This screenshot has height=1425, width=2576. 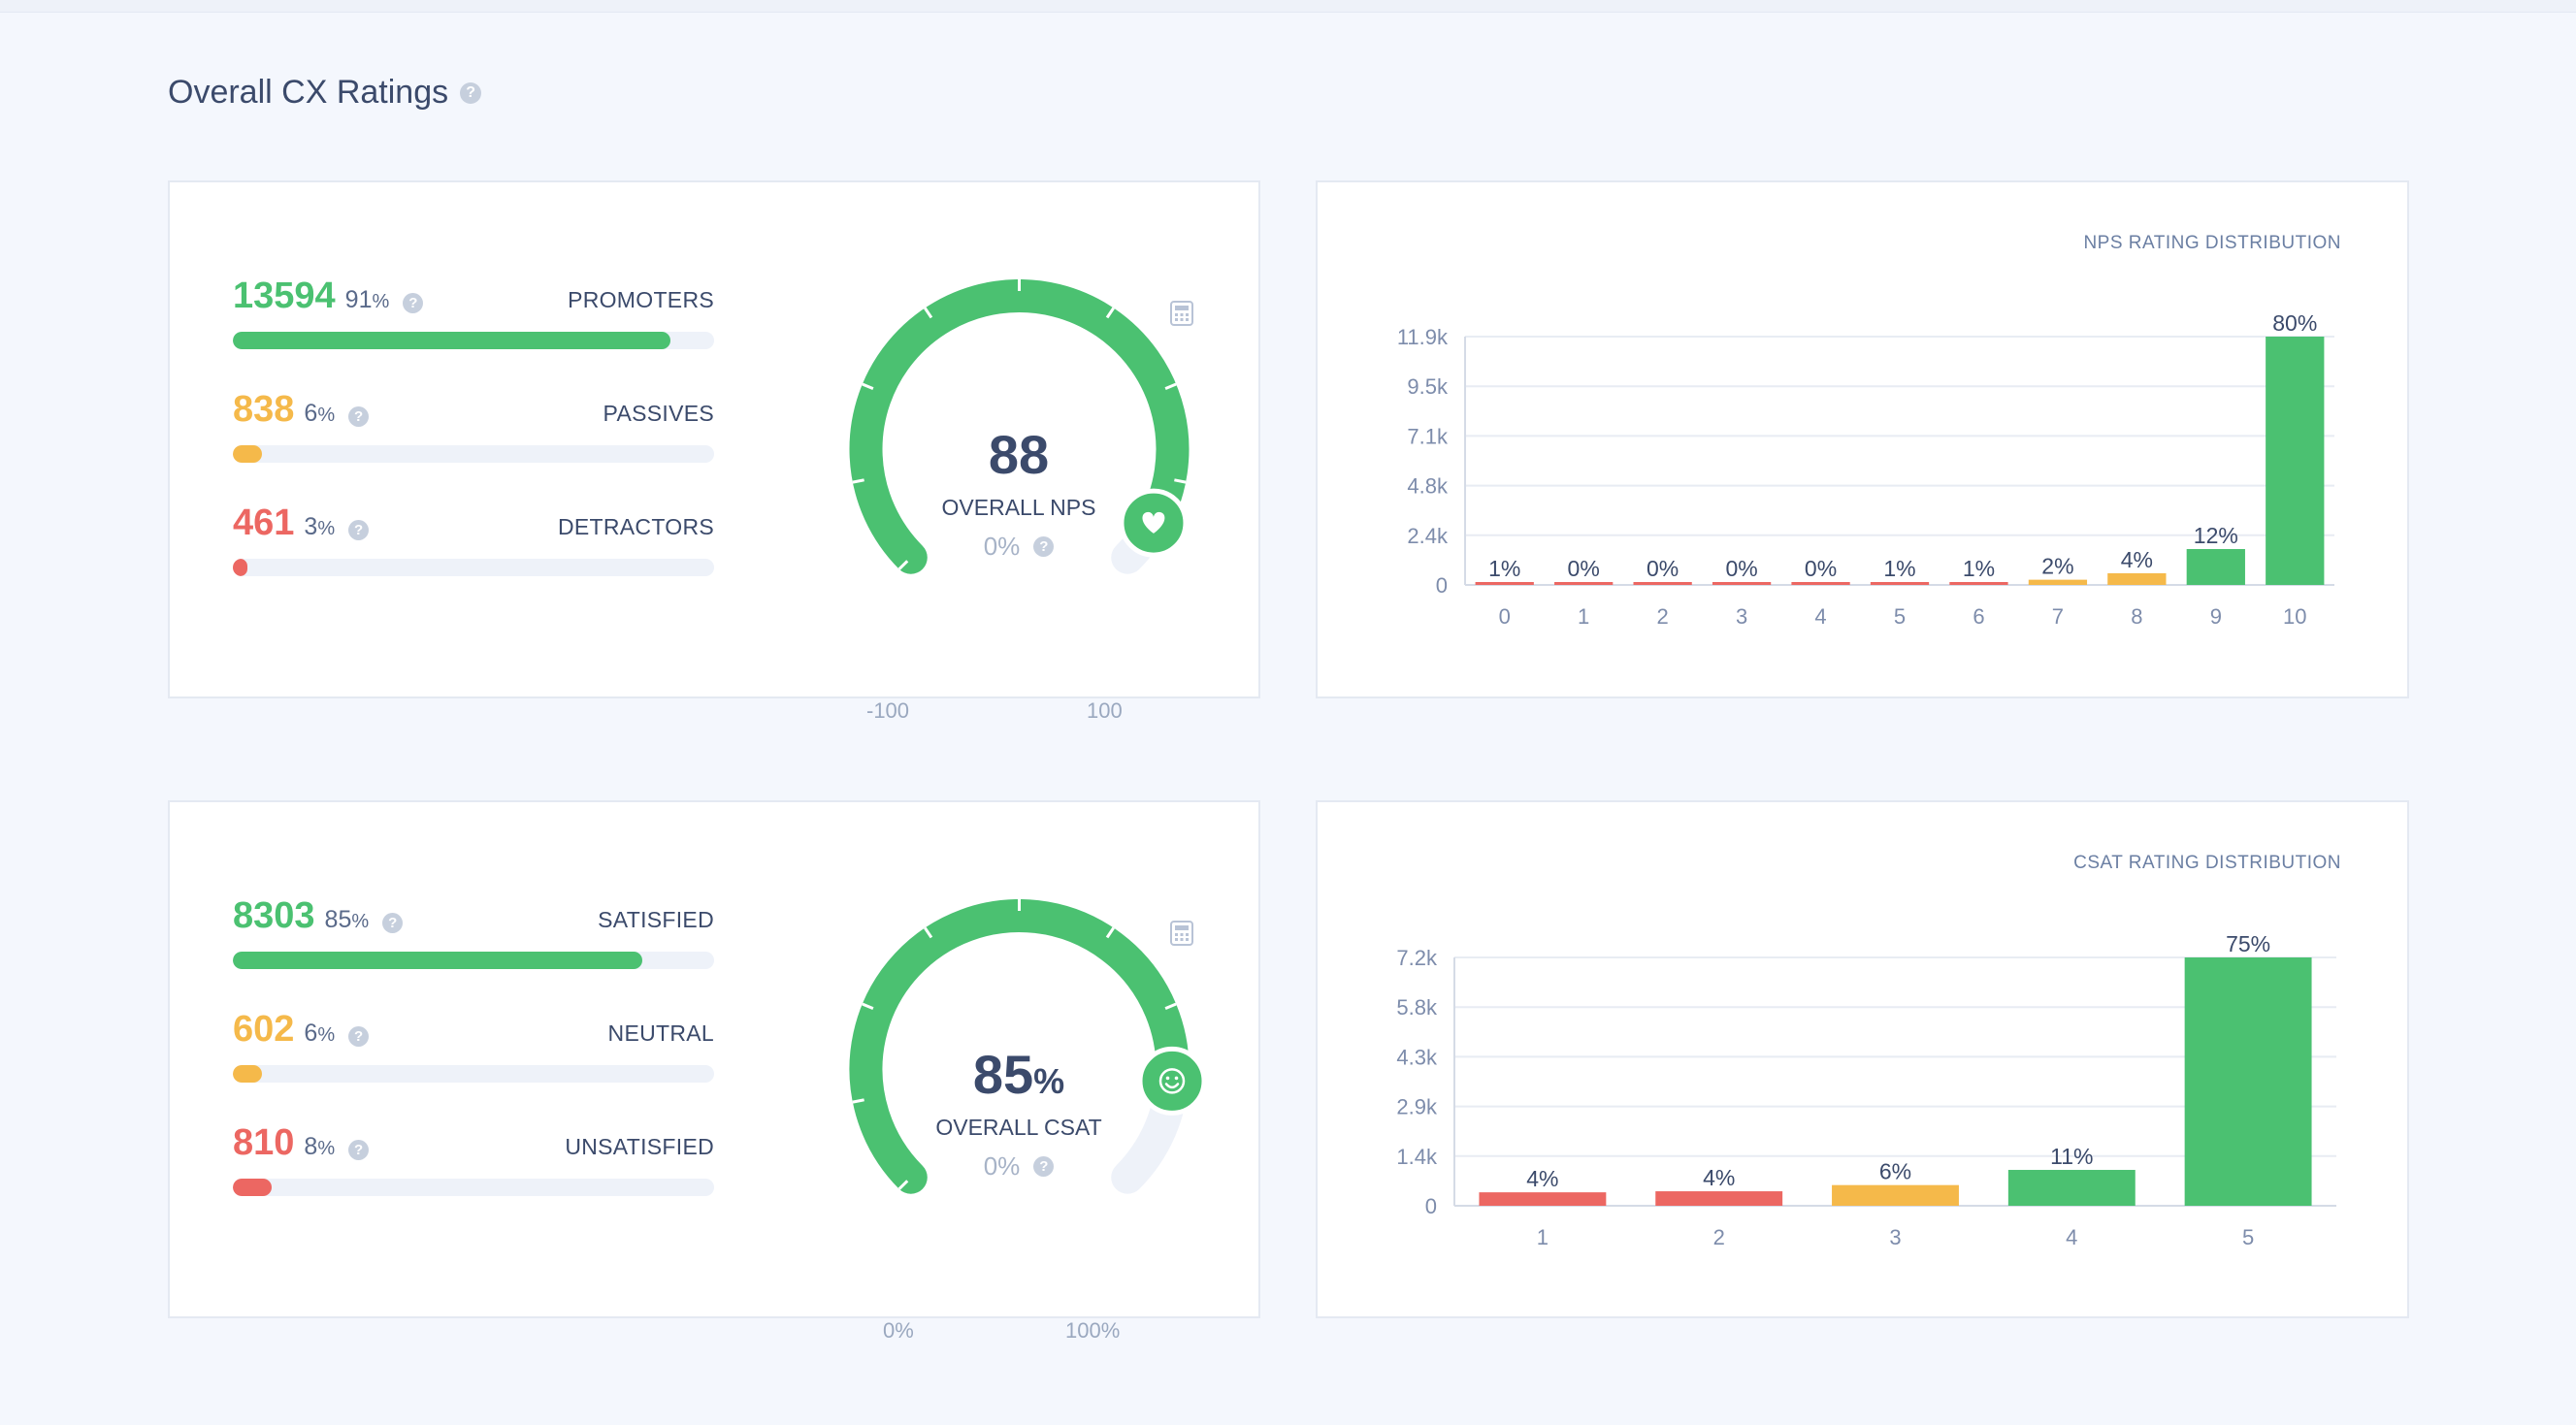 What do you see at coordinates (2216, 616) in the screenshot?
I see `x-tick-label: 9` at bounding box center [2216, 616].